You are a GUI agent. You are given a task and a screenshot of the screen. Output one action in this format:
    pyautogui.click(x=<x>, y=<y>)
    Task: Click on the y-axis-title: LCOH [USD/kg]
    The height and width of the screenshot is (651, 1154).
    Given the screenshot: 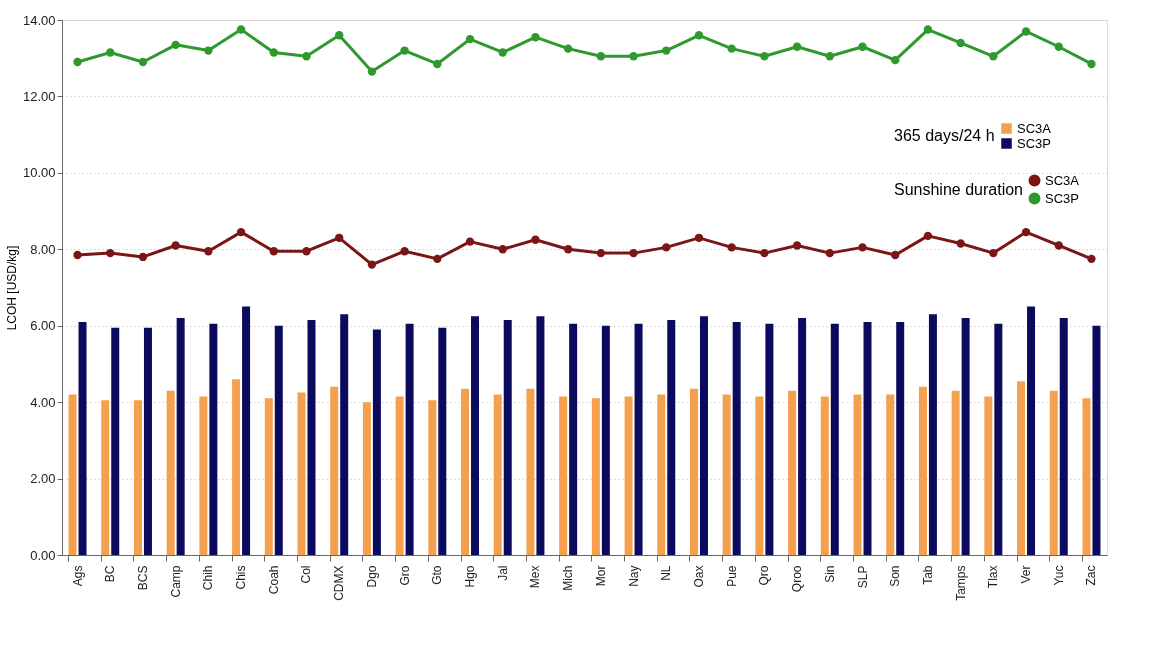 What is the action you would take?
    pyautogui.click(x=11, y=288)
    